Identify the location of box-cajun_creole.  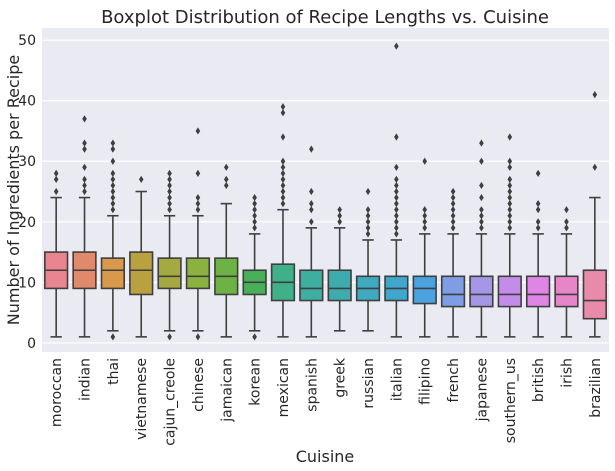
(169, 255).